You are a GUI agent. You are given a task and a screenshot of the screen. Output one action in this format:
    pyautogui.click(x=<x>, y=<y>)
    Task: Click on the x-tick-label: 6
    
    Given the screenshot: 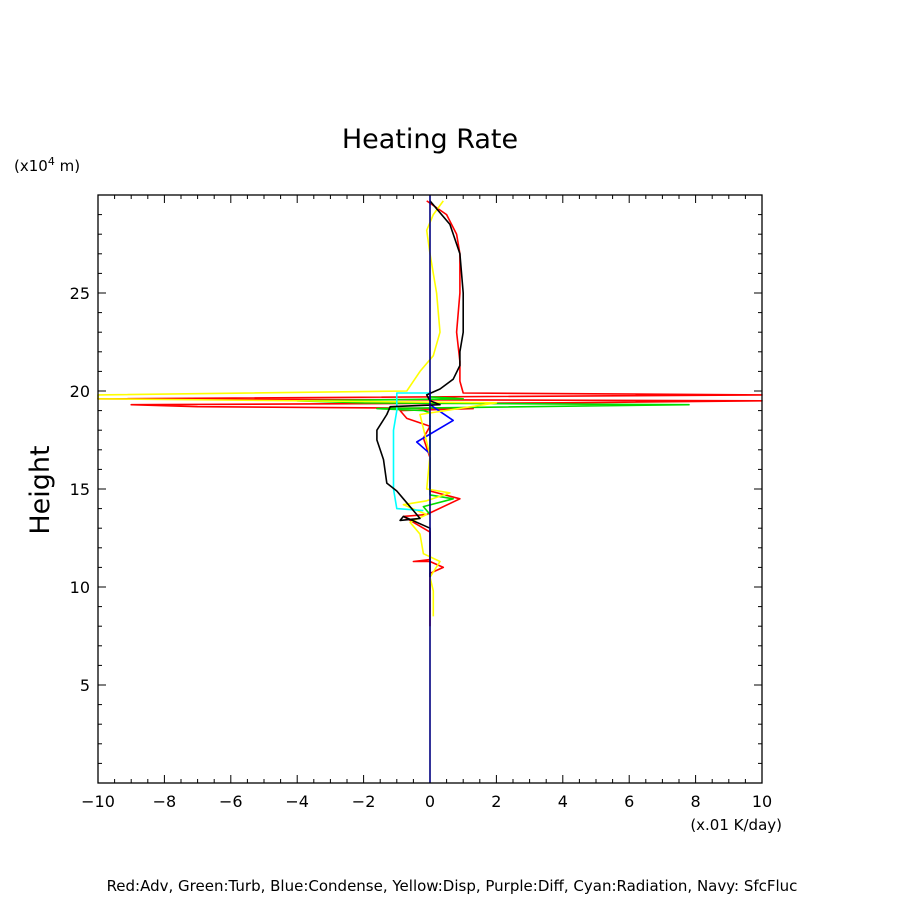 What is the action you would take?
    pyautogui.click(x=629, y=801)
    